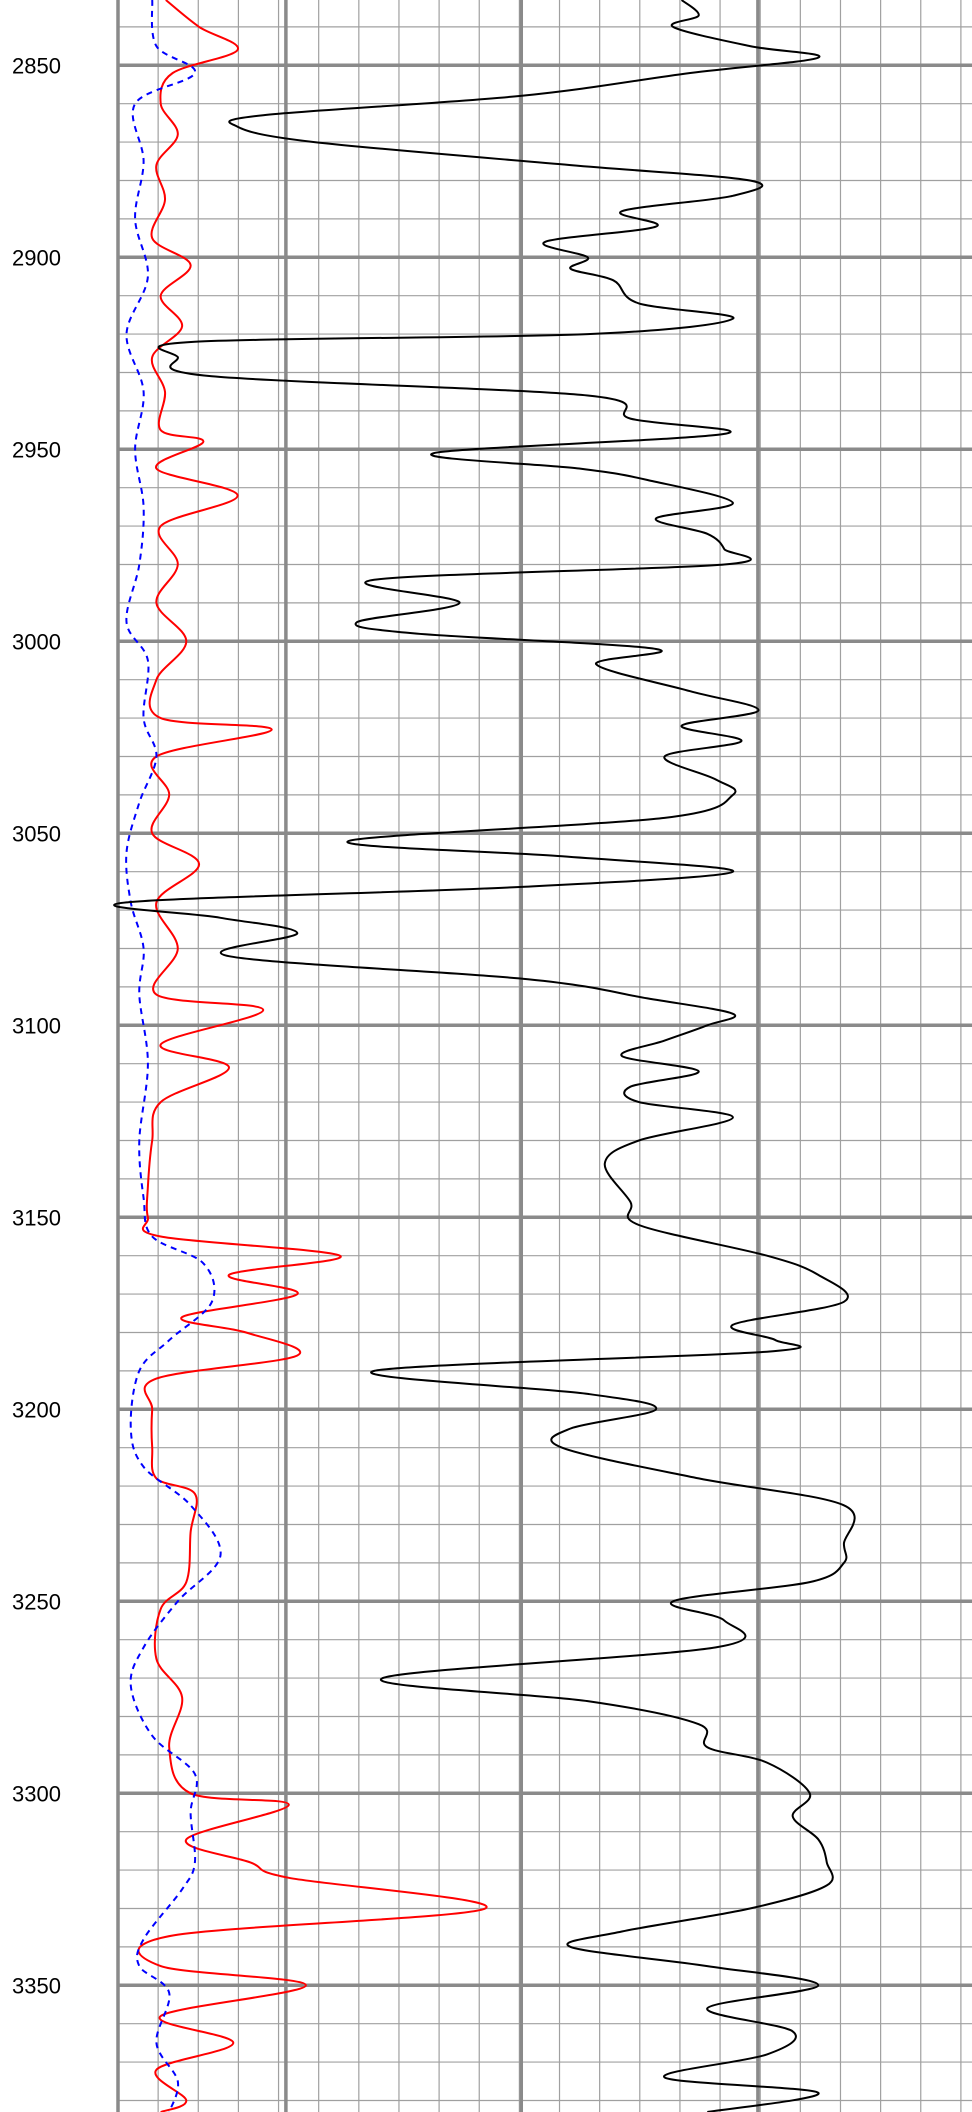 Image resolution: width=972 pixels, height=2112 pixels. I want to click on depth-tick-label: 3200, so click(36, 1409).